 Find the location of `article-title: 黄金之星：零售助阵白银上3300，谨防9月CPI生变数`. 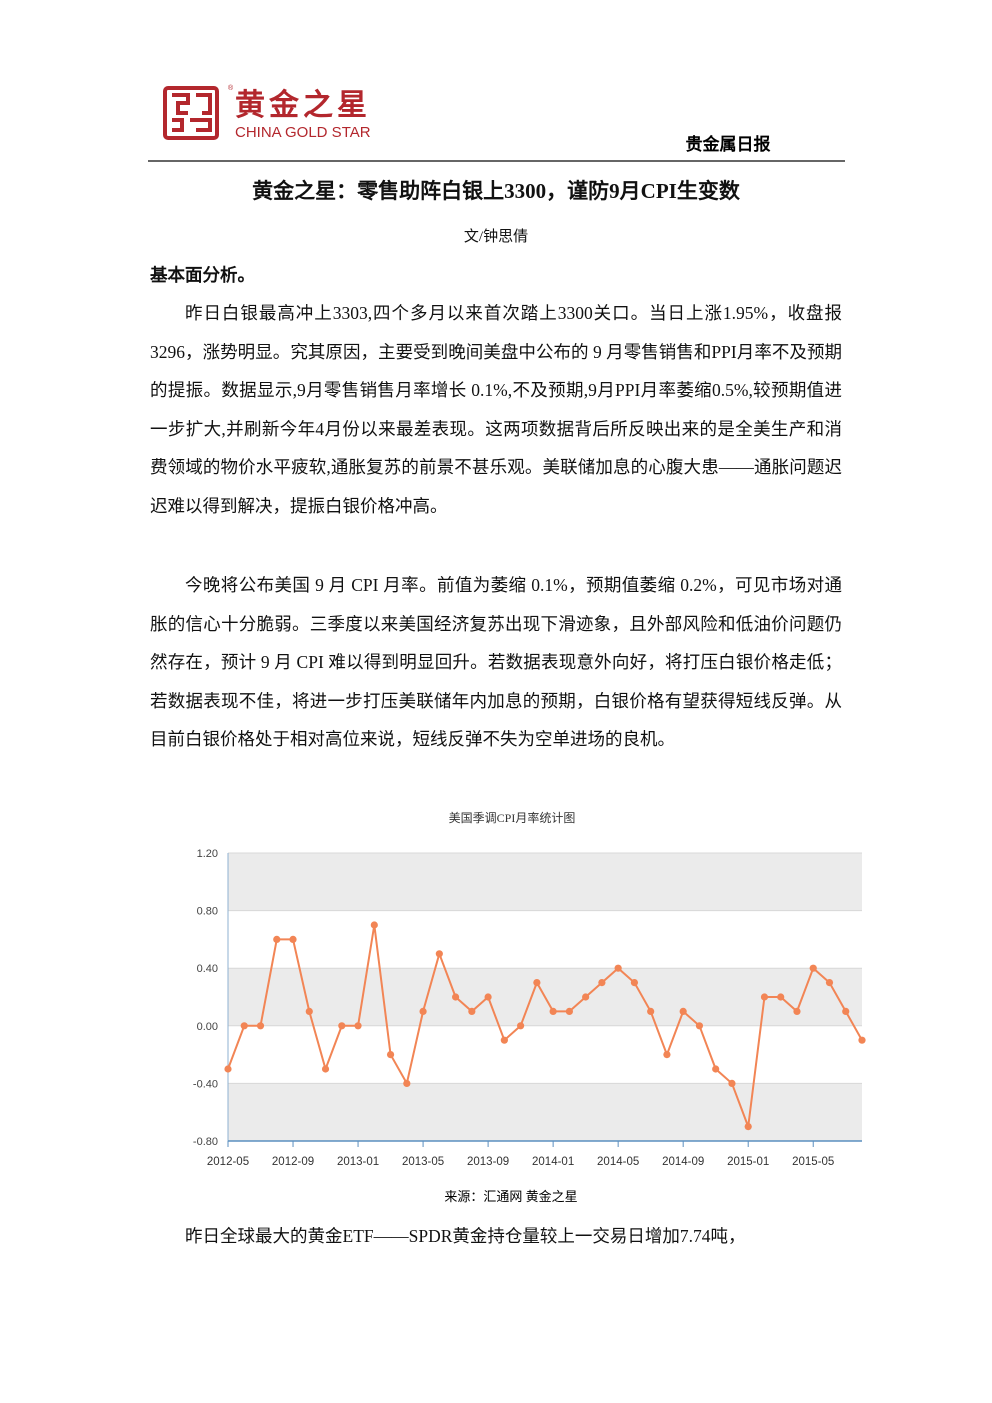

article-title: 黄金之星：零售助阵白银上3300，谨防9月CPI生变数 is located at coordinates (496, 191).